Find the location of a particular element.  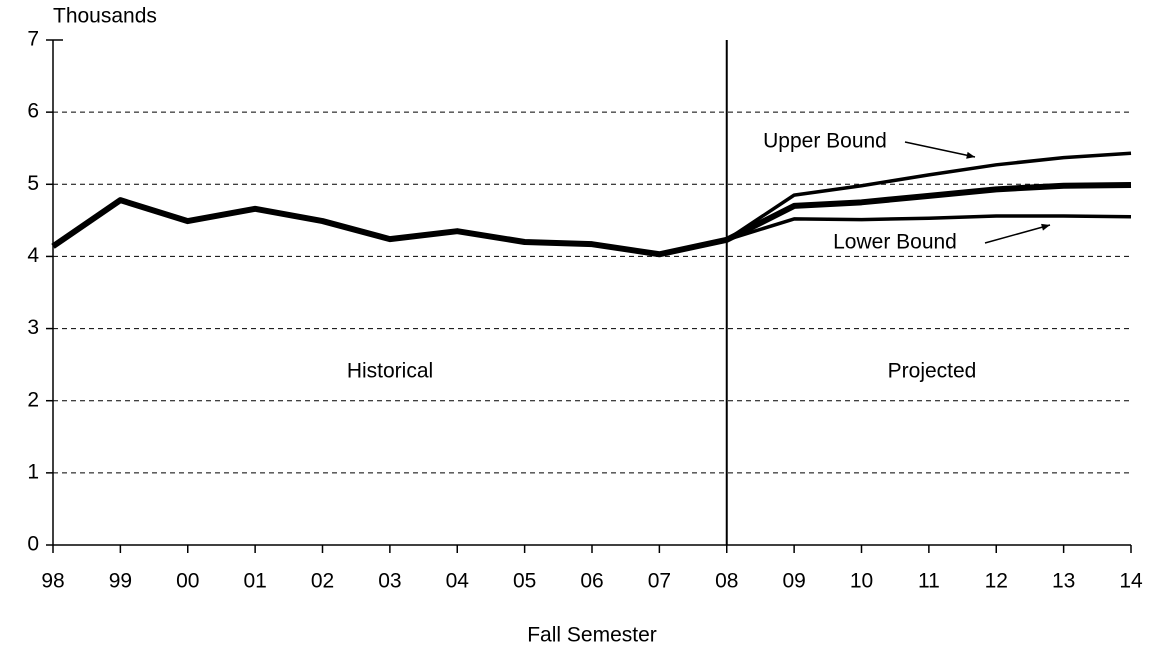

x-tick-label: 12 is located at coordinates (996, 581).